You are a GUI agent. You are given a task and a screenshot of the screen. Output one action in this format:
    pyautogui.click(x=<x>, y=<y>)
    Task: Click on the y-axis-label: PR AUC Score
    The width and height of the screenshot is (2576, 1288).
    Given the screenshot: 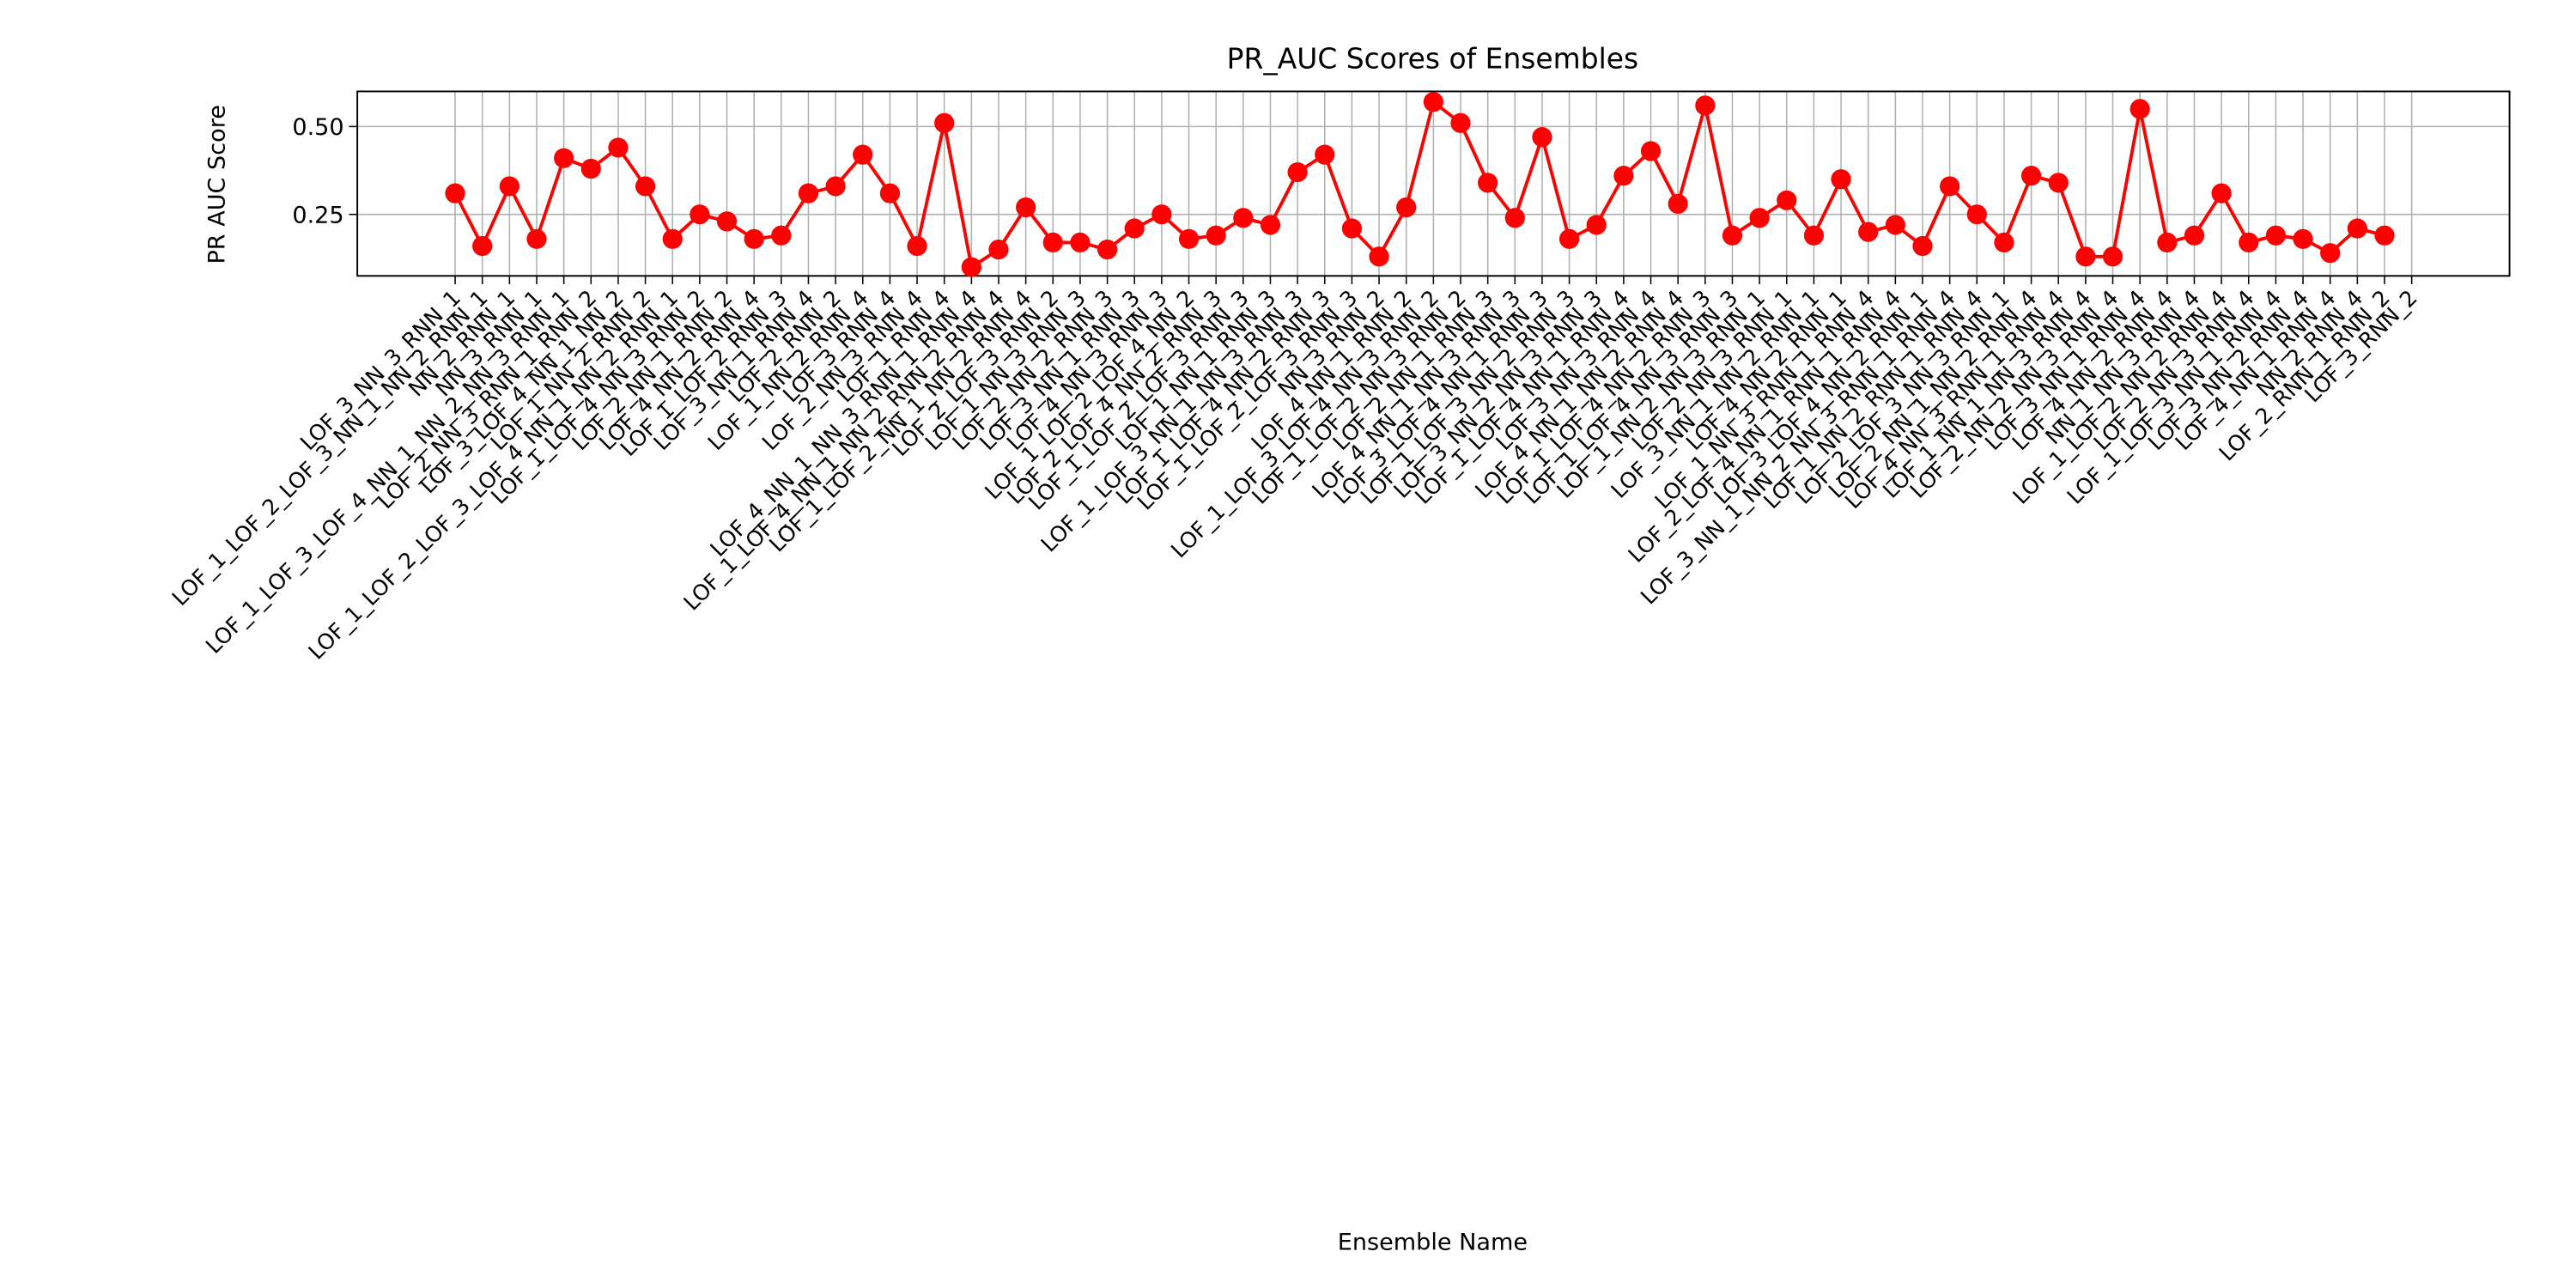 What is the action you would take?
    pyautogui.click(x=217, y=185)
    